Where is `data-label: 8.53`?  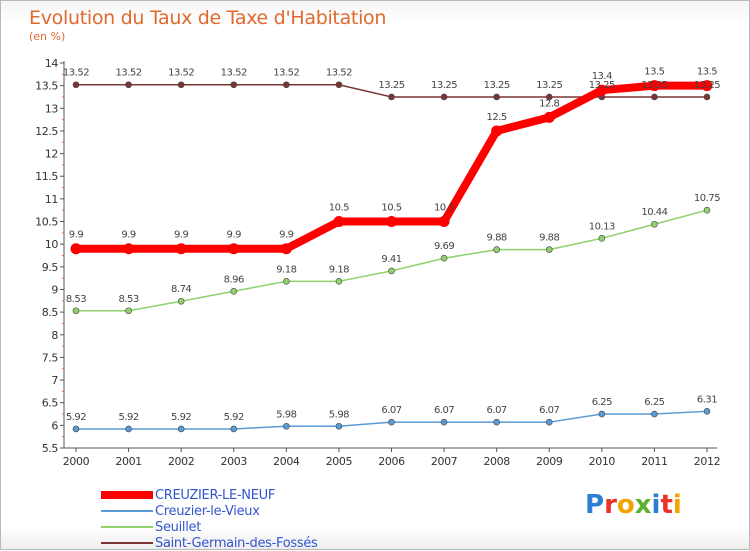
data-label: 8.53 is located at coordinates (76, 299).